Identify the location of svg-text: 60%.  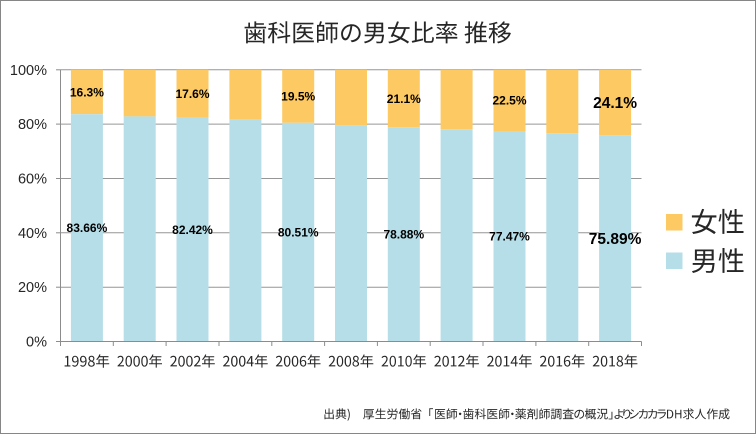
(32, 180).